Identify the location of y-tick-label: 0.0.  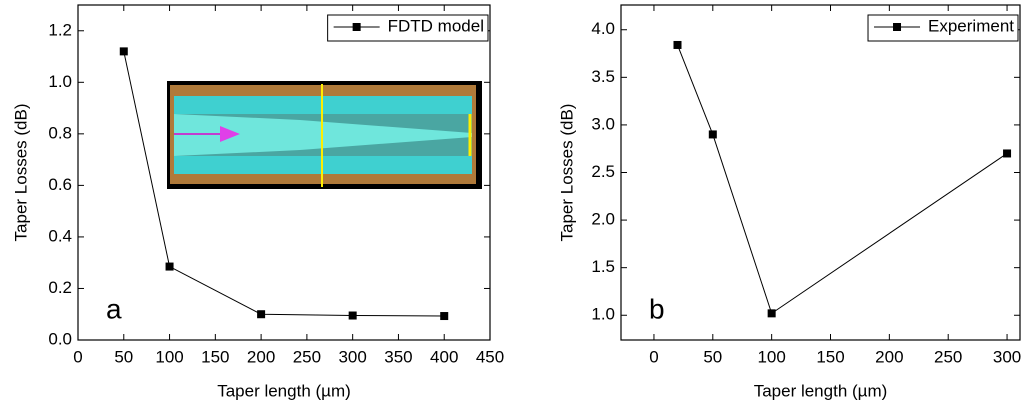
(60, 338).